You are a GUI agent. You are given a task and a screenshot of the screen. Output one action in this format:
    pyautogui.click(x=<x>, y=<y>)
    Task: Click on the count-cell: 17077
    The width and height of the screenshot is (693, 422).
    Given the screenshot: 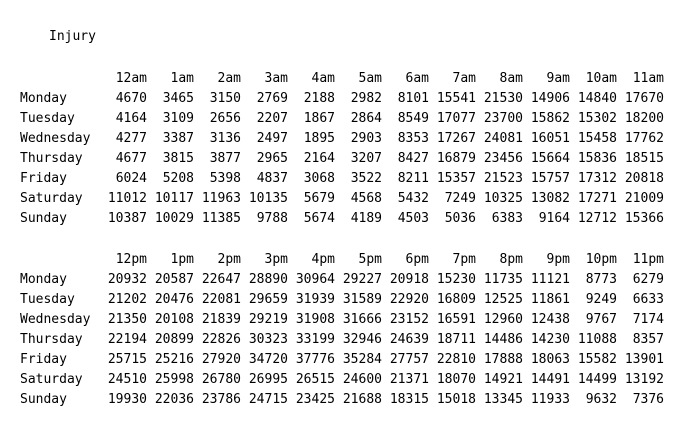 What is the action you would take?
    pyautogui.click(x=456, y=118)
    